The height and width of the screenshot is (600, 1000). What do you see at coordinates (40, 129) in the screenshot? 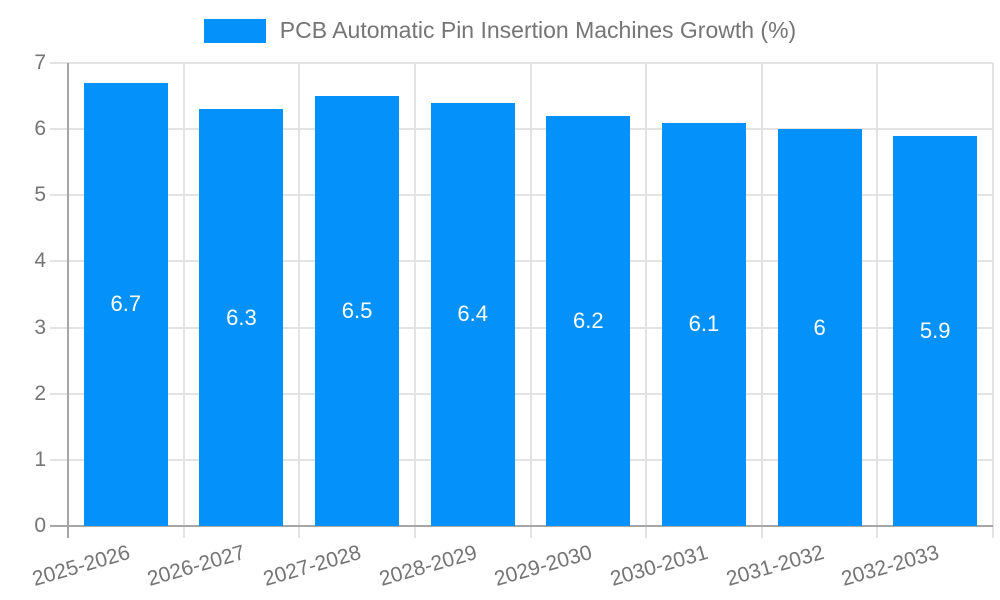
I see `y-axis-label: 6` at bounding box center [40, 129].